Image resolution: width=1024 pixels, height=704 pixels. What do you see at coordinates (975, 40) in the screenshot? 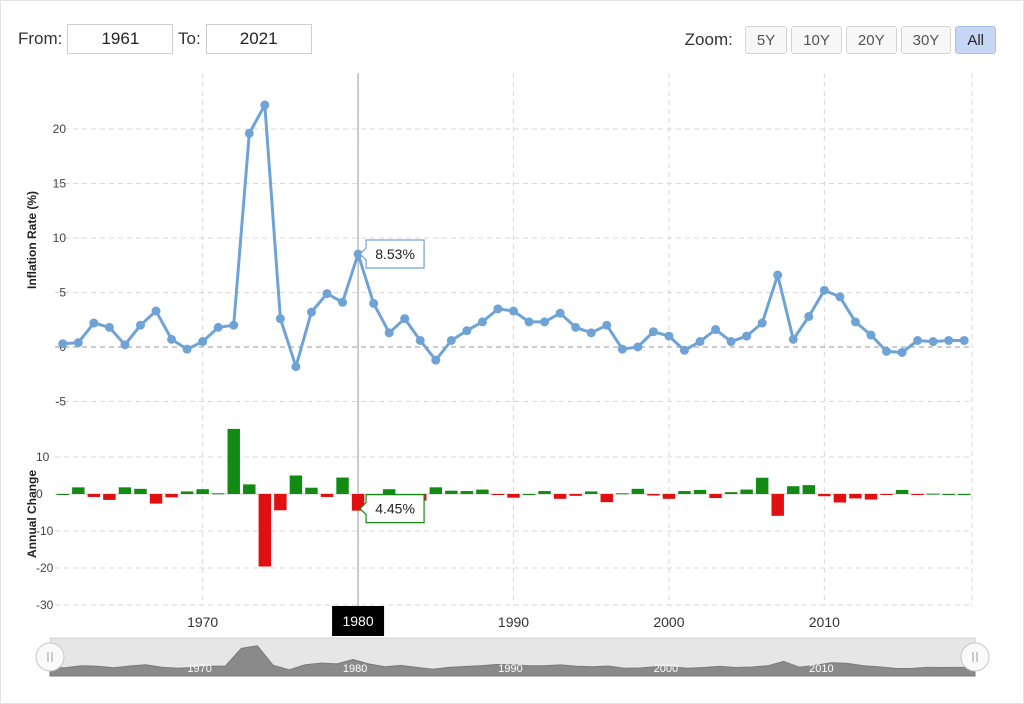
I see `zoom-all-button: All` at bounding box center [975, 40].